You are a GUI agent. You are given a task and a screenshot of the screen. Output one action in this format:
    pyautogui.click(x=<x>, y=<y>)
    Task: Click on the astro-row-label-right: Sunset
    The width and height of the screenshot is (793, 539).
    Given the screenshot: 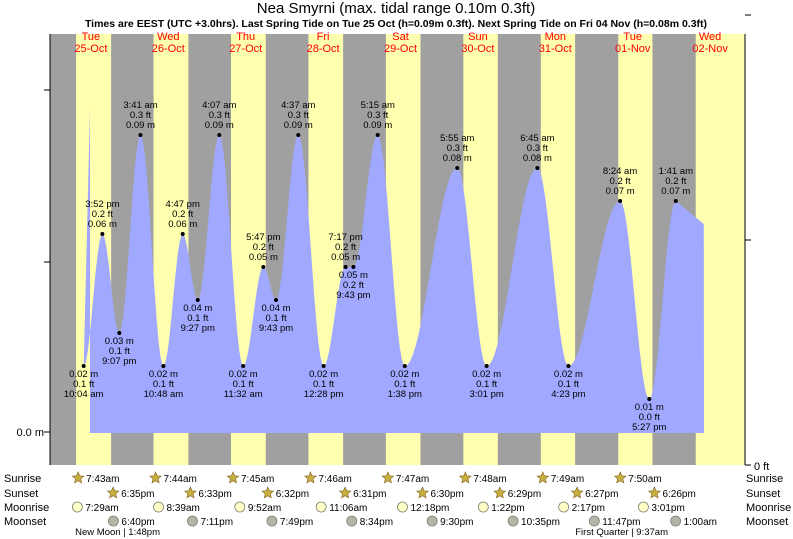 What is the action you would take?
    pyautogui.click(x=763, y=494)
    